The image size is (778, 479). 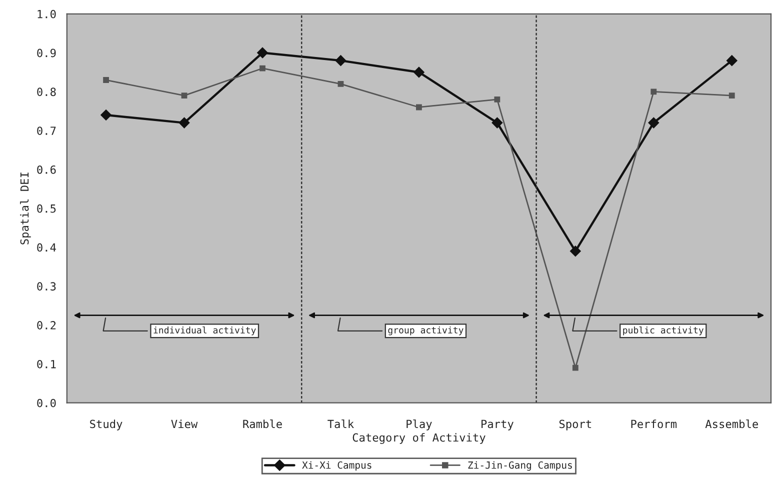 I want to click on y-tick-label: 0.8, so click(x=46, y=92).